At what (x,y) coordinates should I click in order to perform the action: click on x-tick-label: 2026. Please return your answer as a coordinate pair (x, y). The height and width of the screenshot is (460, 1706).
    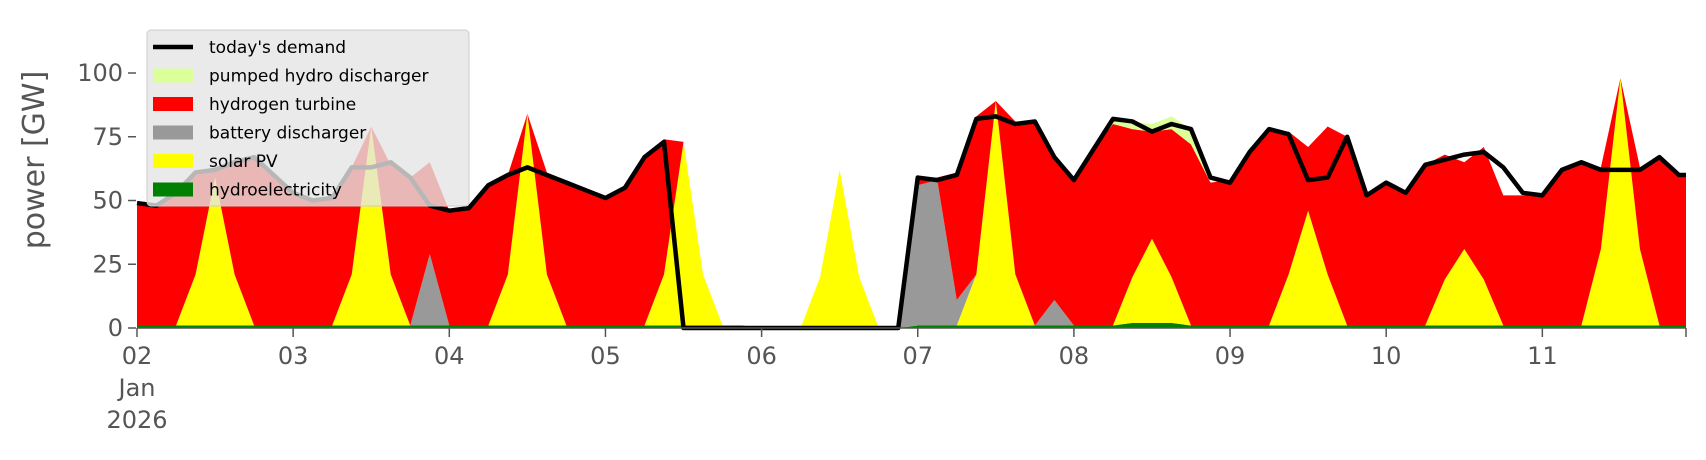
    Looking at the image, I should click on (136, 420).